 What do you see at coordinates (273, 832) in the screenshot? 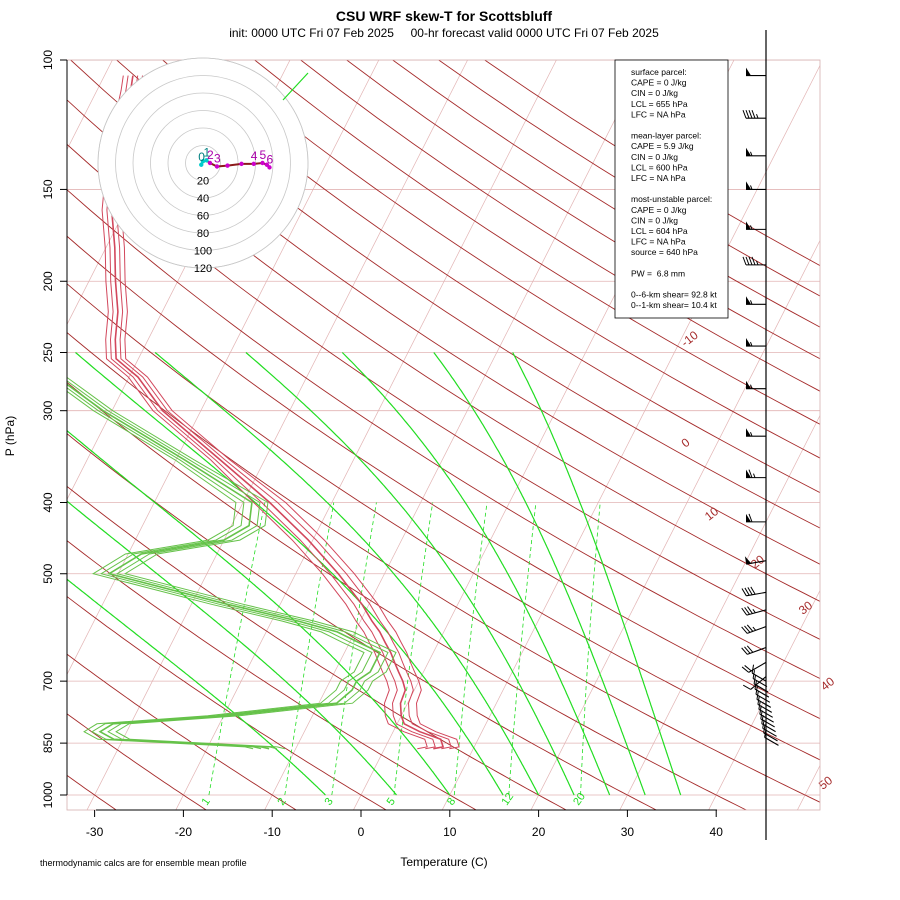
I see `x-tick-label: -10` at bounding box center [273, 832].